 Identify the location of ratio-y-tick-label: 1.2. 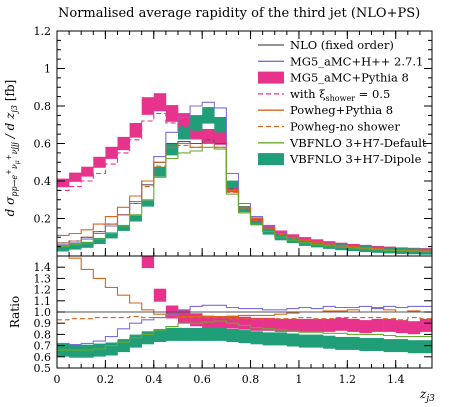
(43, 290).